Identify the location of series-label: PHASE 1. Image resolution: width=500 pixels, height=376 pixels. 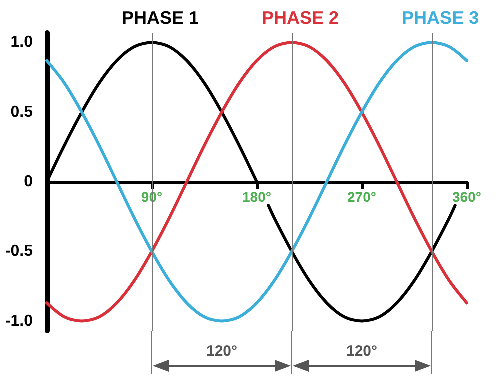
(161, 18).